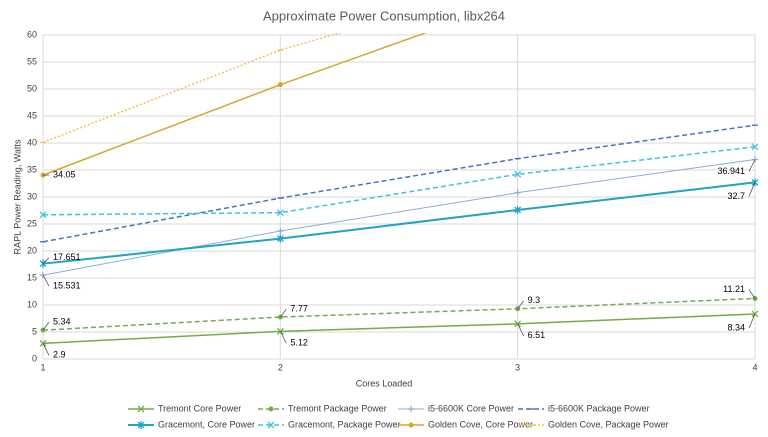  What do you see at coordinates (32, 34) in the screenshot?
I see `y-tick-label: 60` at bounding box center [32, 34].